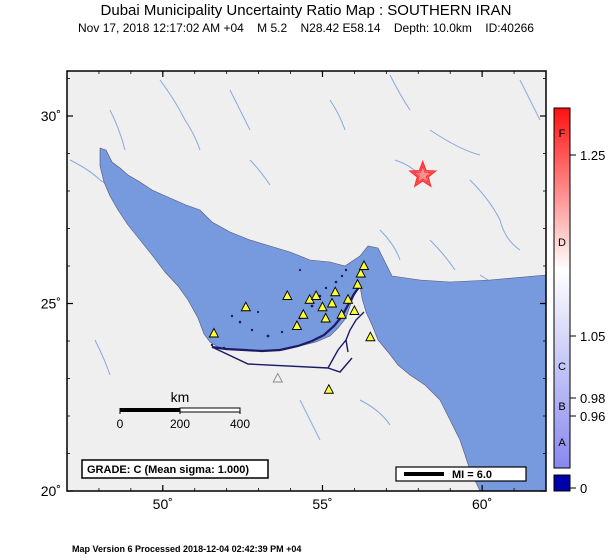 The width and height of the screenshot is (612, 560). Describe the element at coordinates (168, 470) in the screenshot. I see `grade-text: GRADE: C (Mean sigma: 1.000)` at that location.